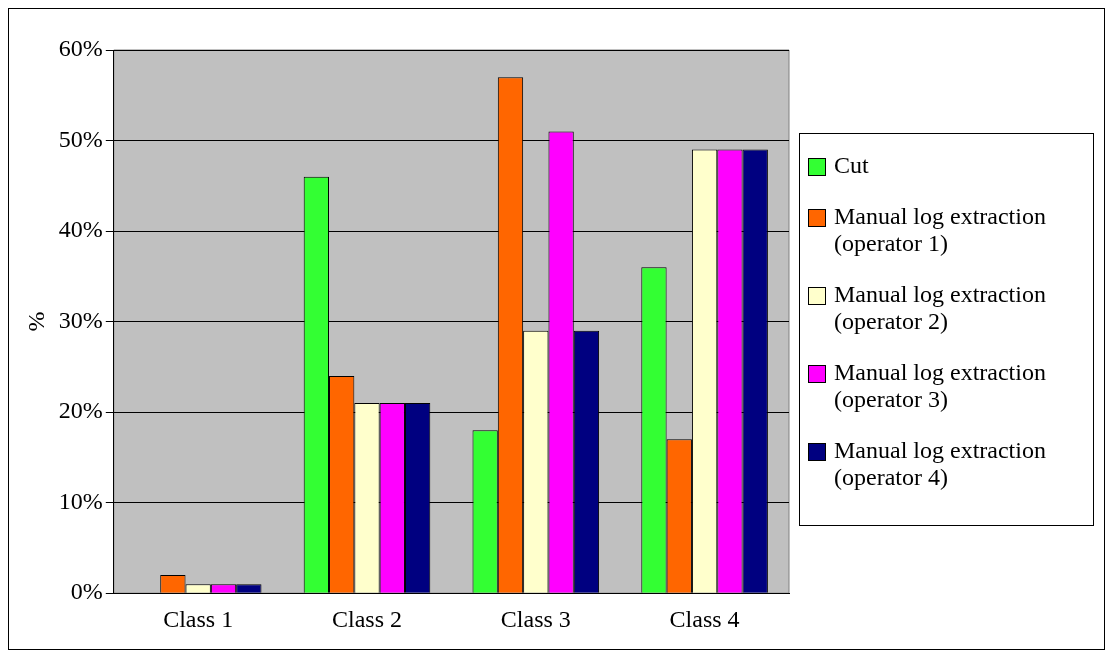 The width and height of the screenshot is (1115, 661). I want to click on legend-label: Manual log extraction (operator 4), so click(940, 463).